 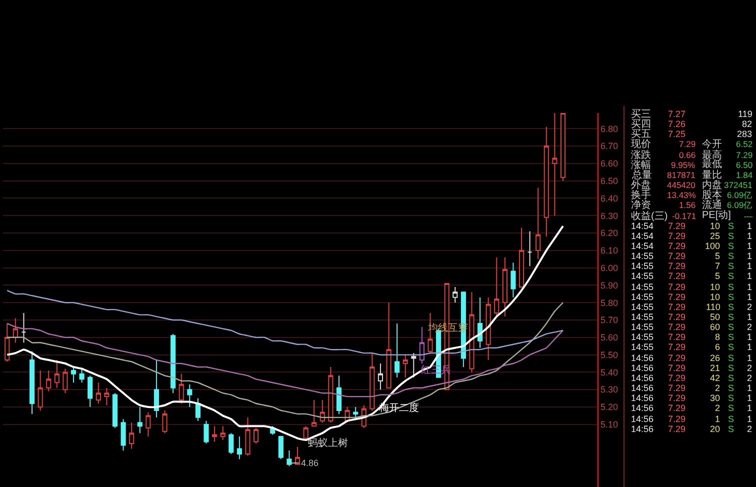 What do you see at coordinates (609, 285) in the screenshot?
I see `y-tick-label: 5.90` at bounding box center [609, 285].